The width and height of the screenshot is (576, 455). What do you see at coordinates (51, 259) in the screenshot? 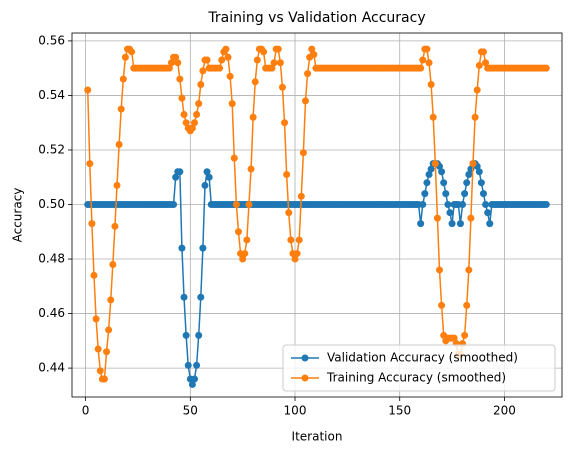
I see `y-tick-label: 0.48` at bounding box center [51, 259].